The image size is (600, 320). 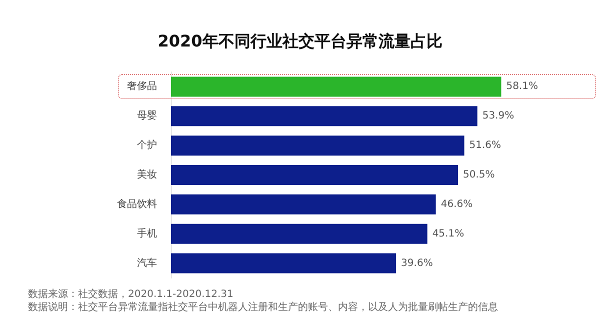 I want to click on text: 数据说明：社交平台异常流量指社交平台中机器人注册和生产的账号、内容，以及人为批量刷帖生产的信息, so click(x=263, y=307).